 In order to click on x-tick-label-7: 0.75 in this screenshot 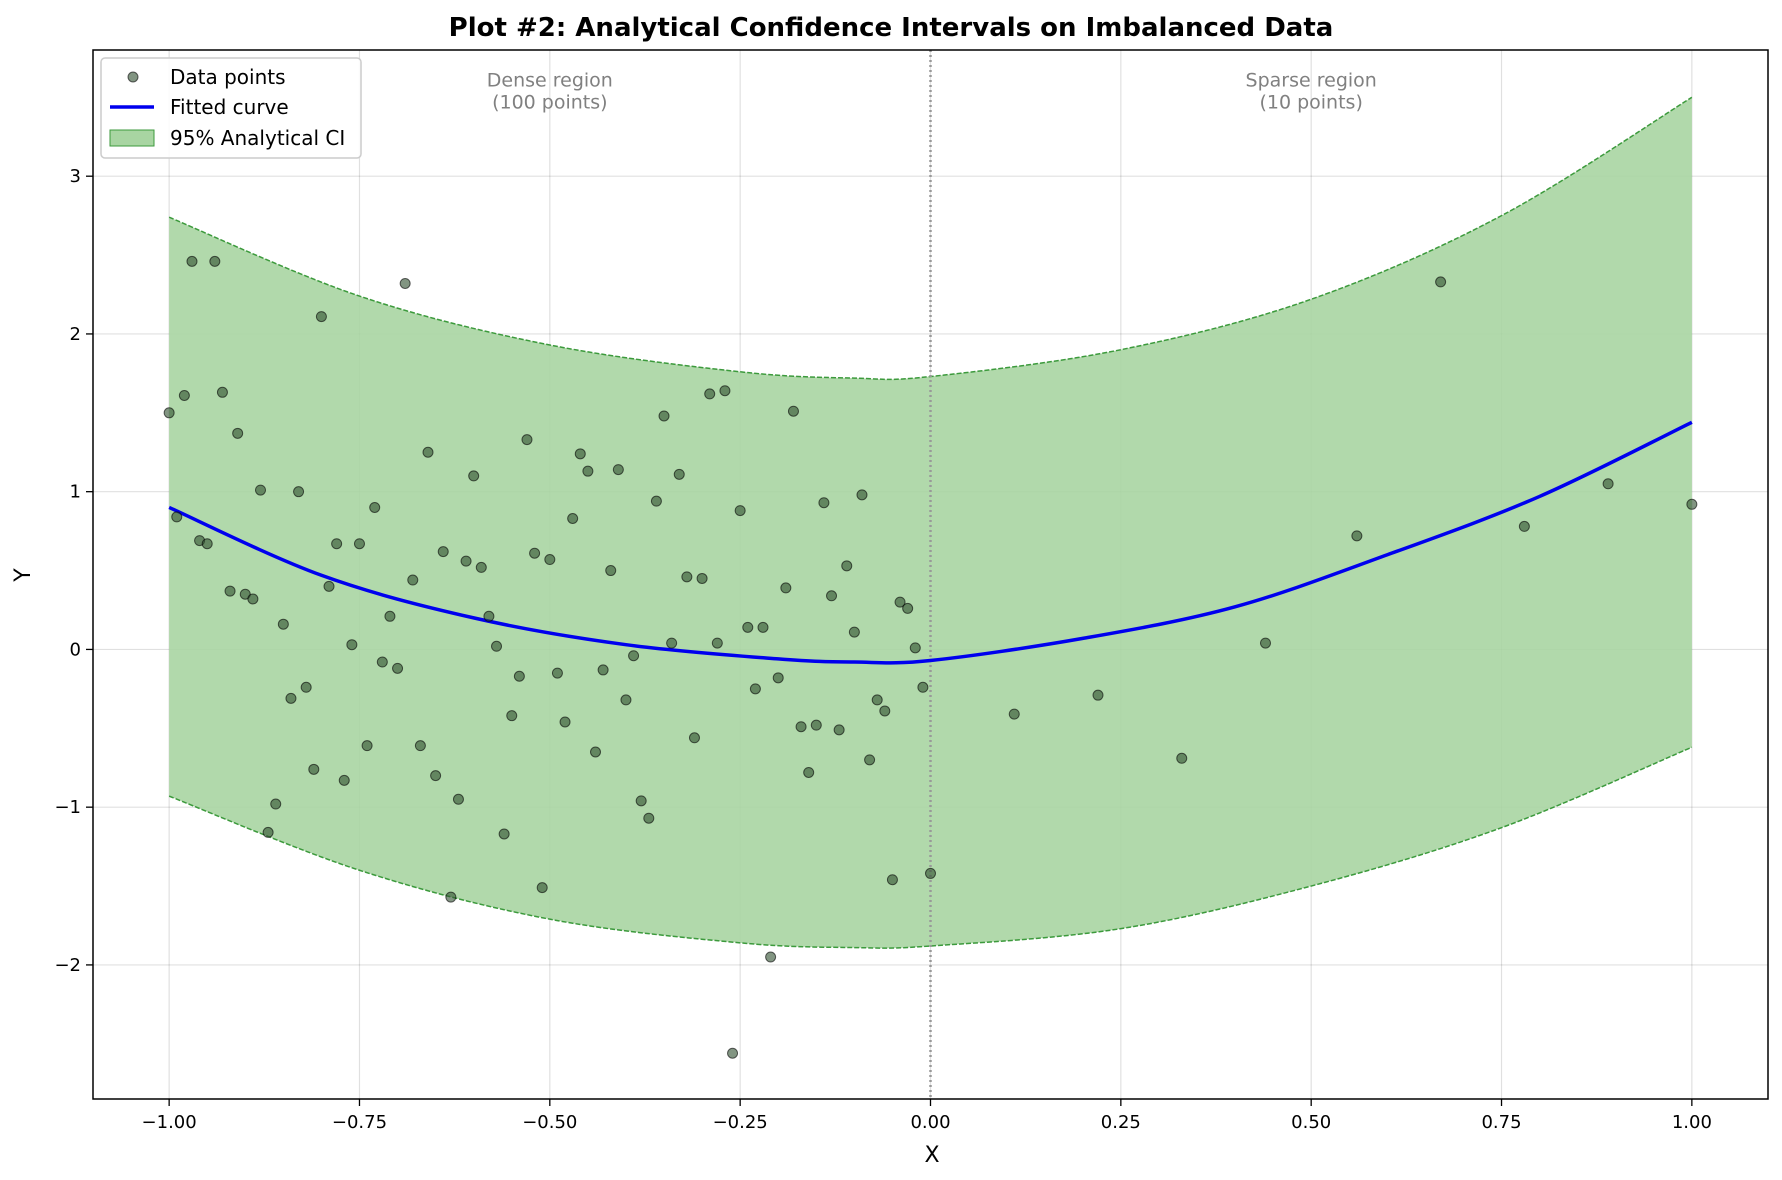, I will do `click(1501, 1122)`.